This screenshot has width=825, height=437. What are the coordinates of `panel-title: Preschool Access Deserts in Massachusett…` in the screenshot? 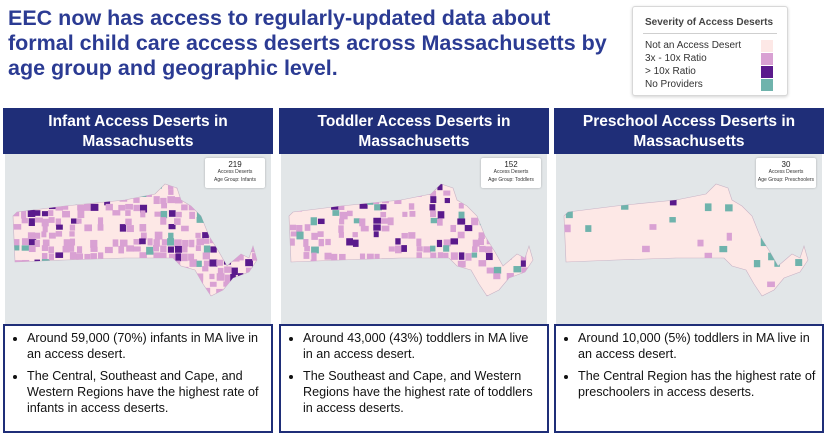 It's located at (689, 131).